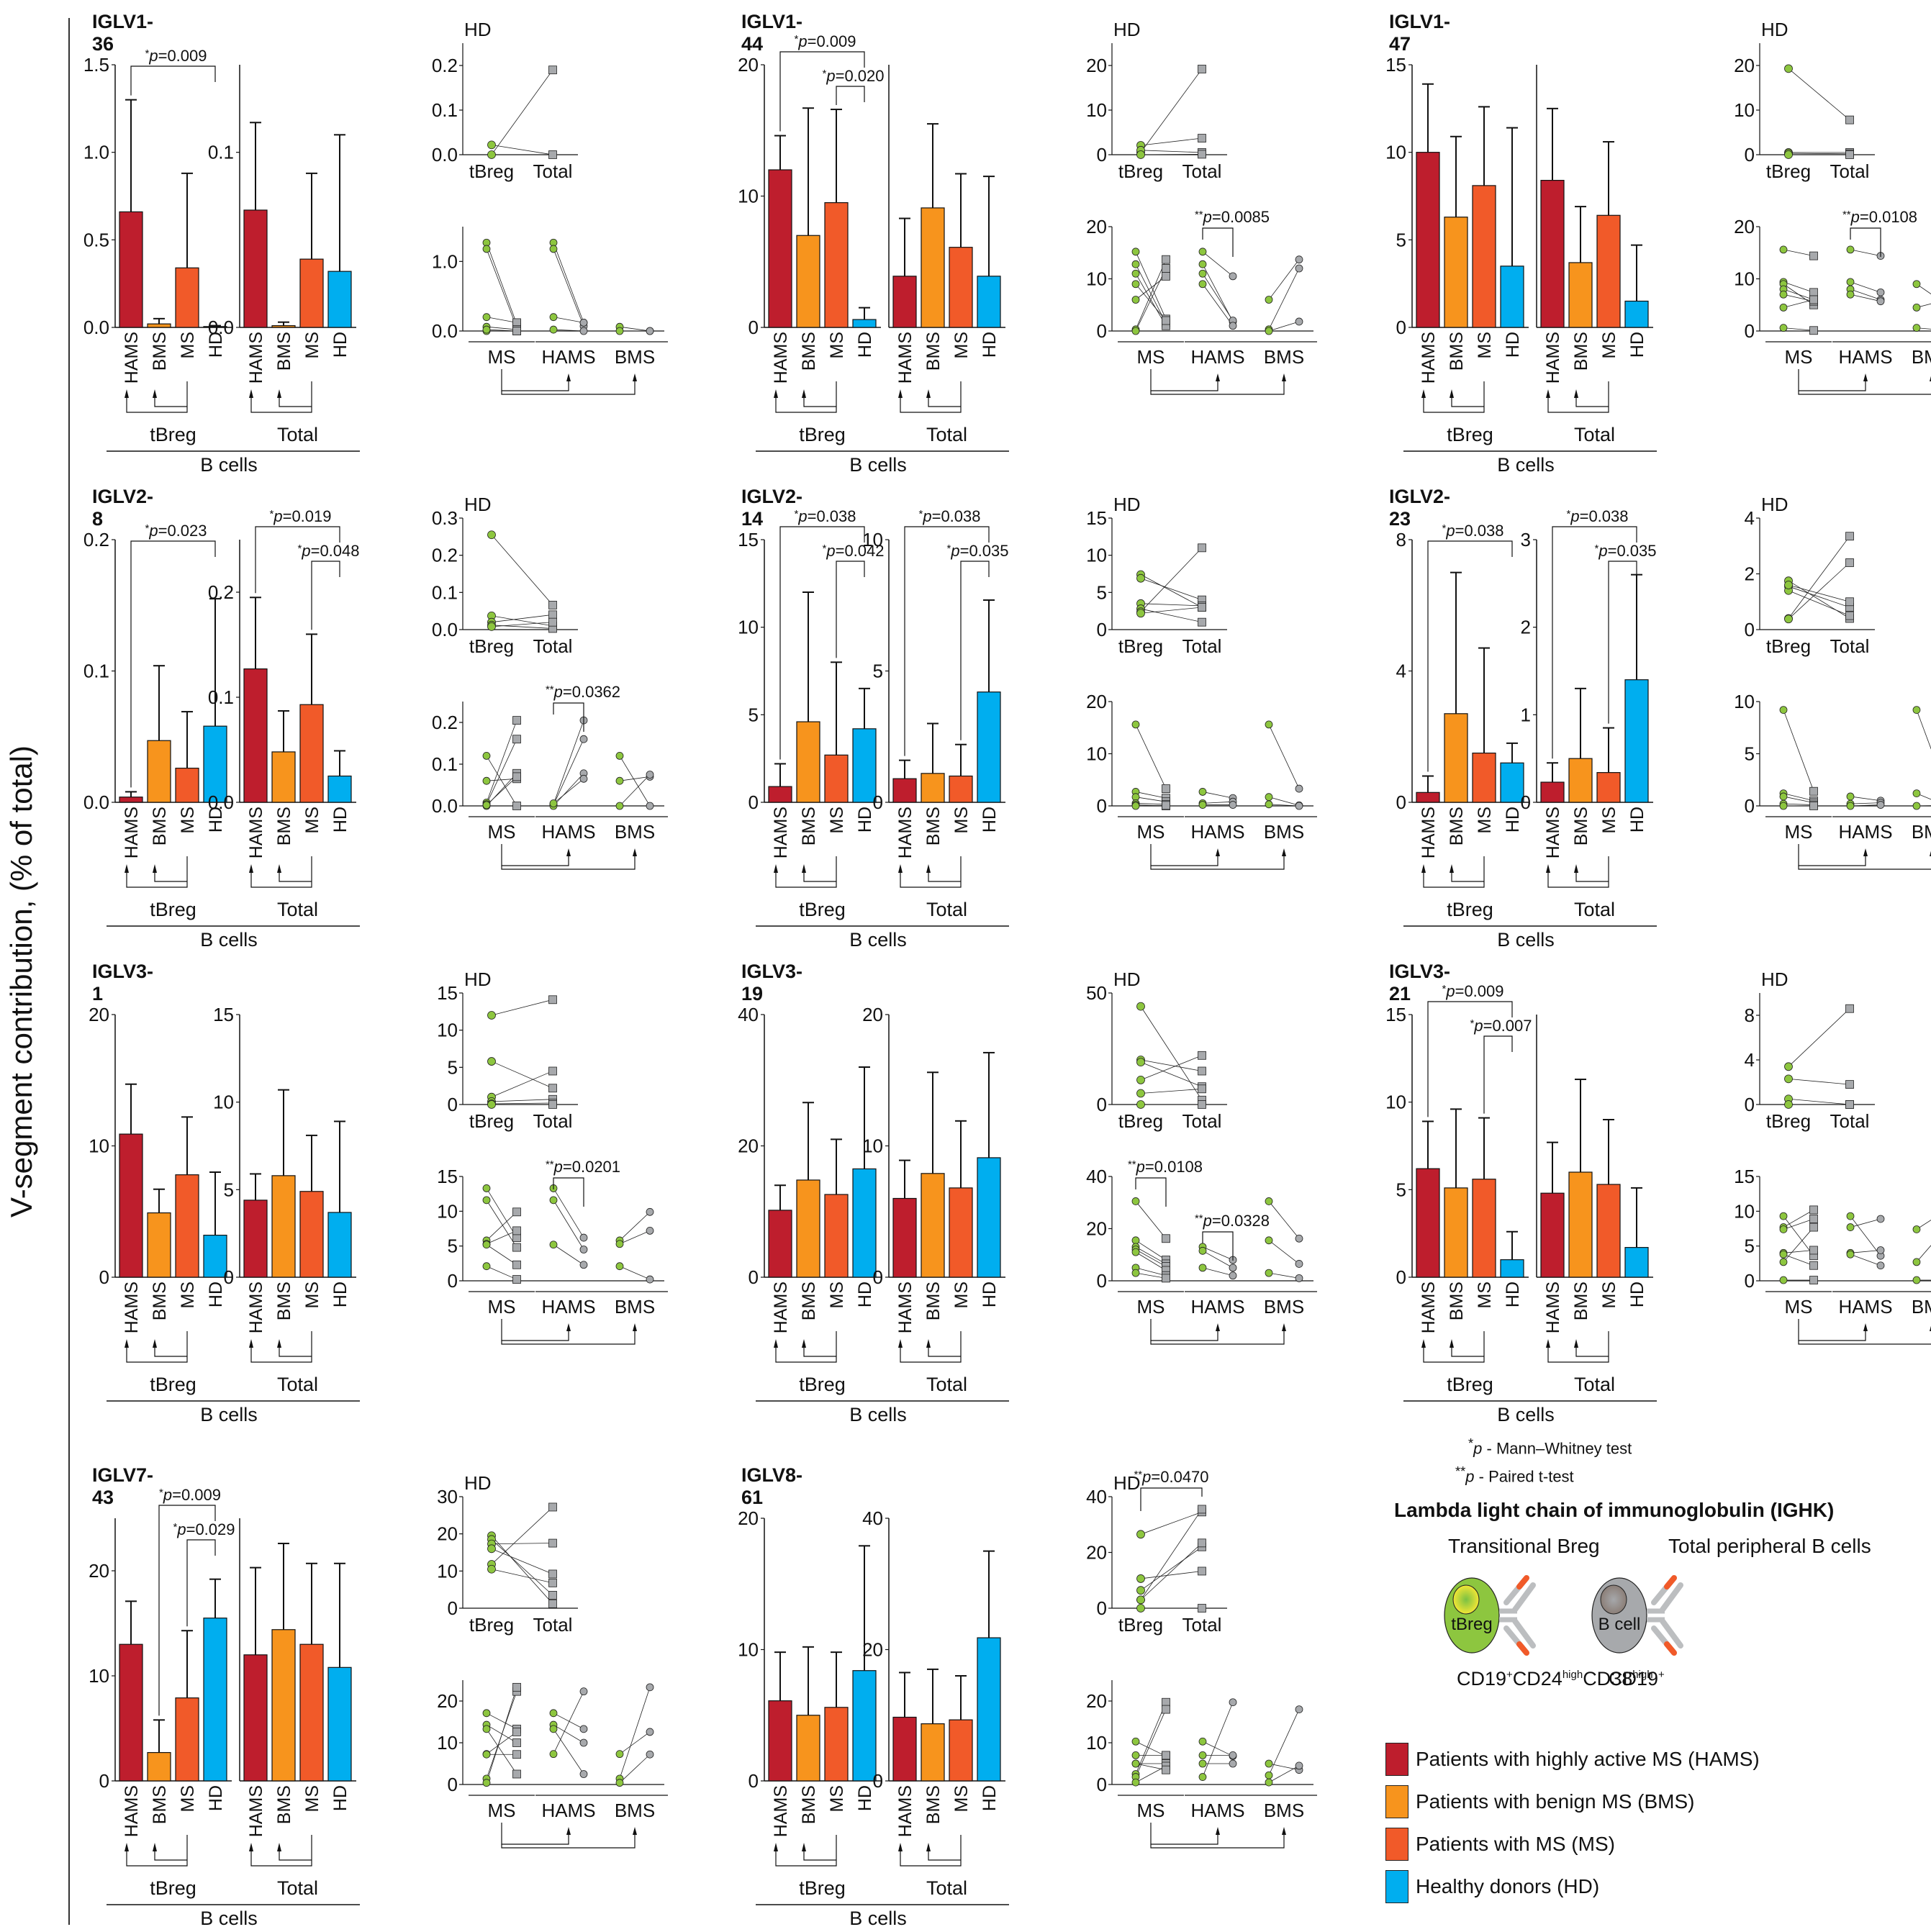 The height and width of the screenshot is (1932, 1931). Describe the element at coordinates (1401, 327) in the screenshot. I see `tbreg-y-tick-label: 0` at that location.